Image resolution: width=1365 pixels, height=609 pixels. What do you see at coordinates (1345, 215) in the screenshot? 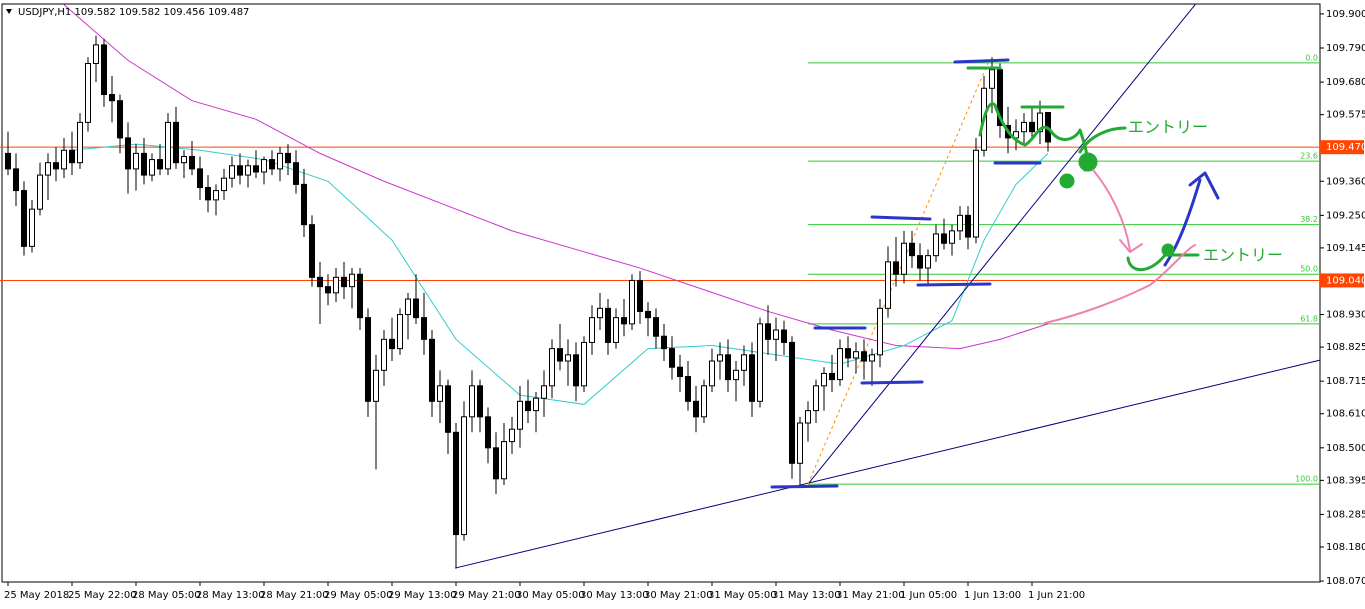
I see `y-tick-label: 109.250` at bounding box center [1345, 215].